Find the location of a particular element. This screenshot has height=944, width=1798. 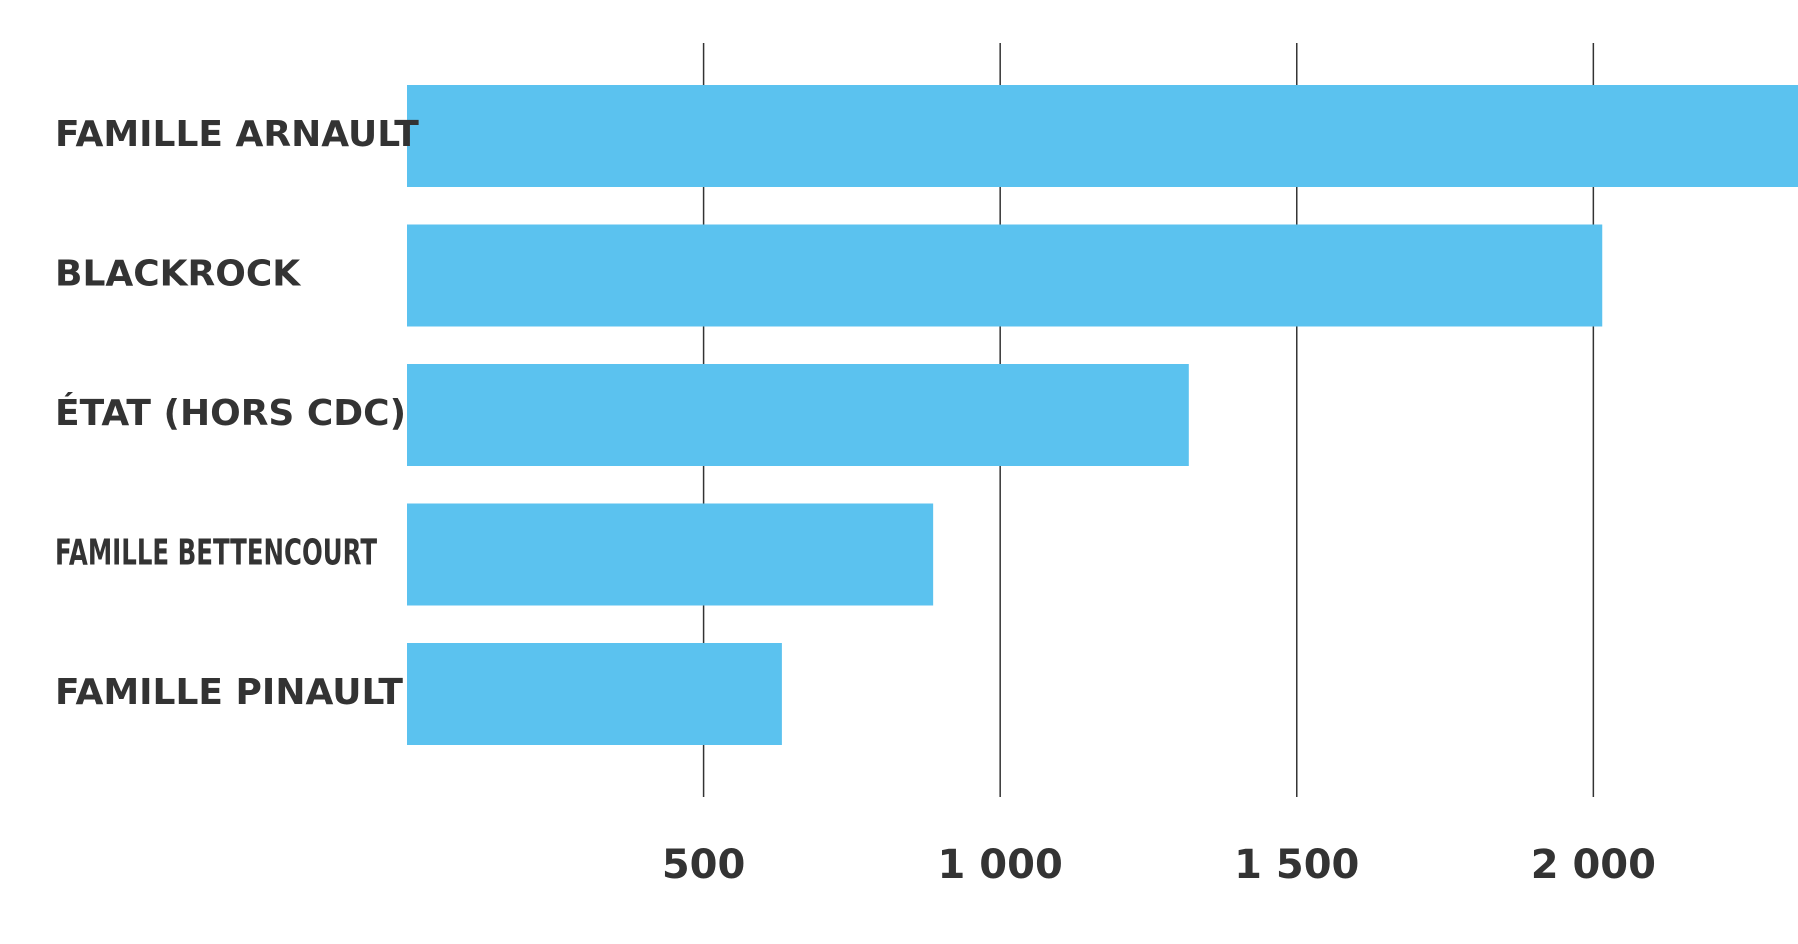

category-label-1: BLACKROCK is located at coordinates (178, 274).